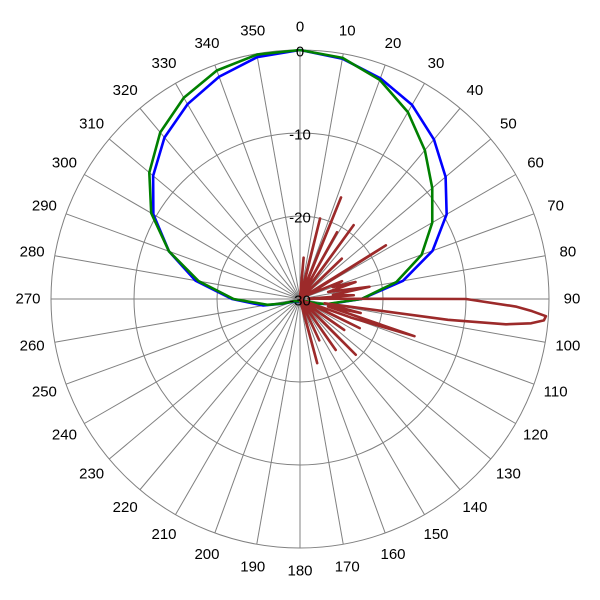  What do you see at coordinates (474, 507) in the screenshot?
I see `angle-tick-label: 140` at bounding box center [474, 507].